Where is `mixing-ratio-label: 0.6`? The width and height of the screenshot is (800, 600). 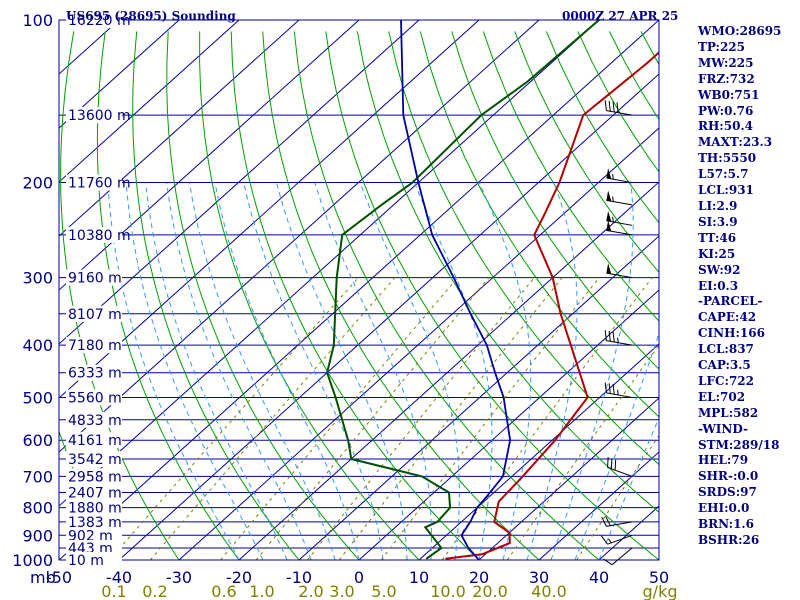
mixing-ratio-label: 0.6 is located at coordinates (223, 591).